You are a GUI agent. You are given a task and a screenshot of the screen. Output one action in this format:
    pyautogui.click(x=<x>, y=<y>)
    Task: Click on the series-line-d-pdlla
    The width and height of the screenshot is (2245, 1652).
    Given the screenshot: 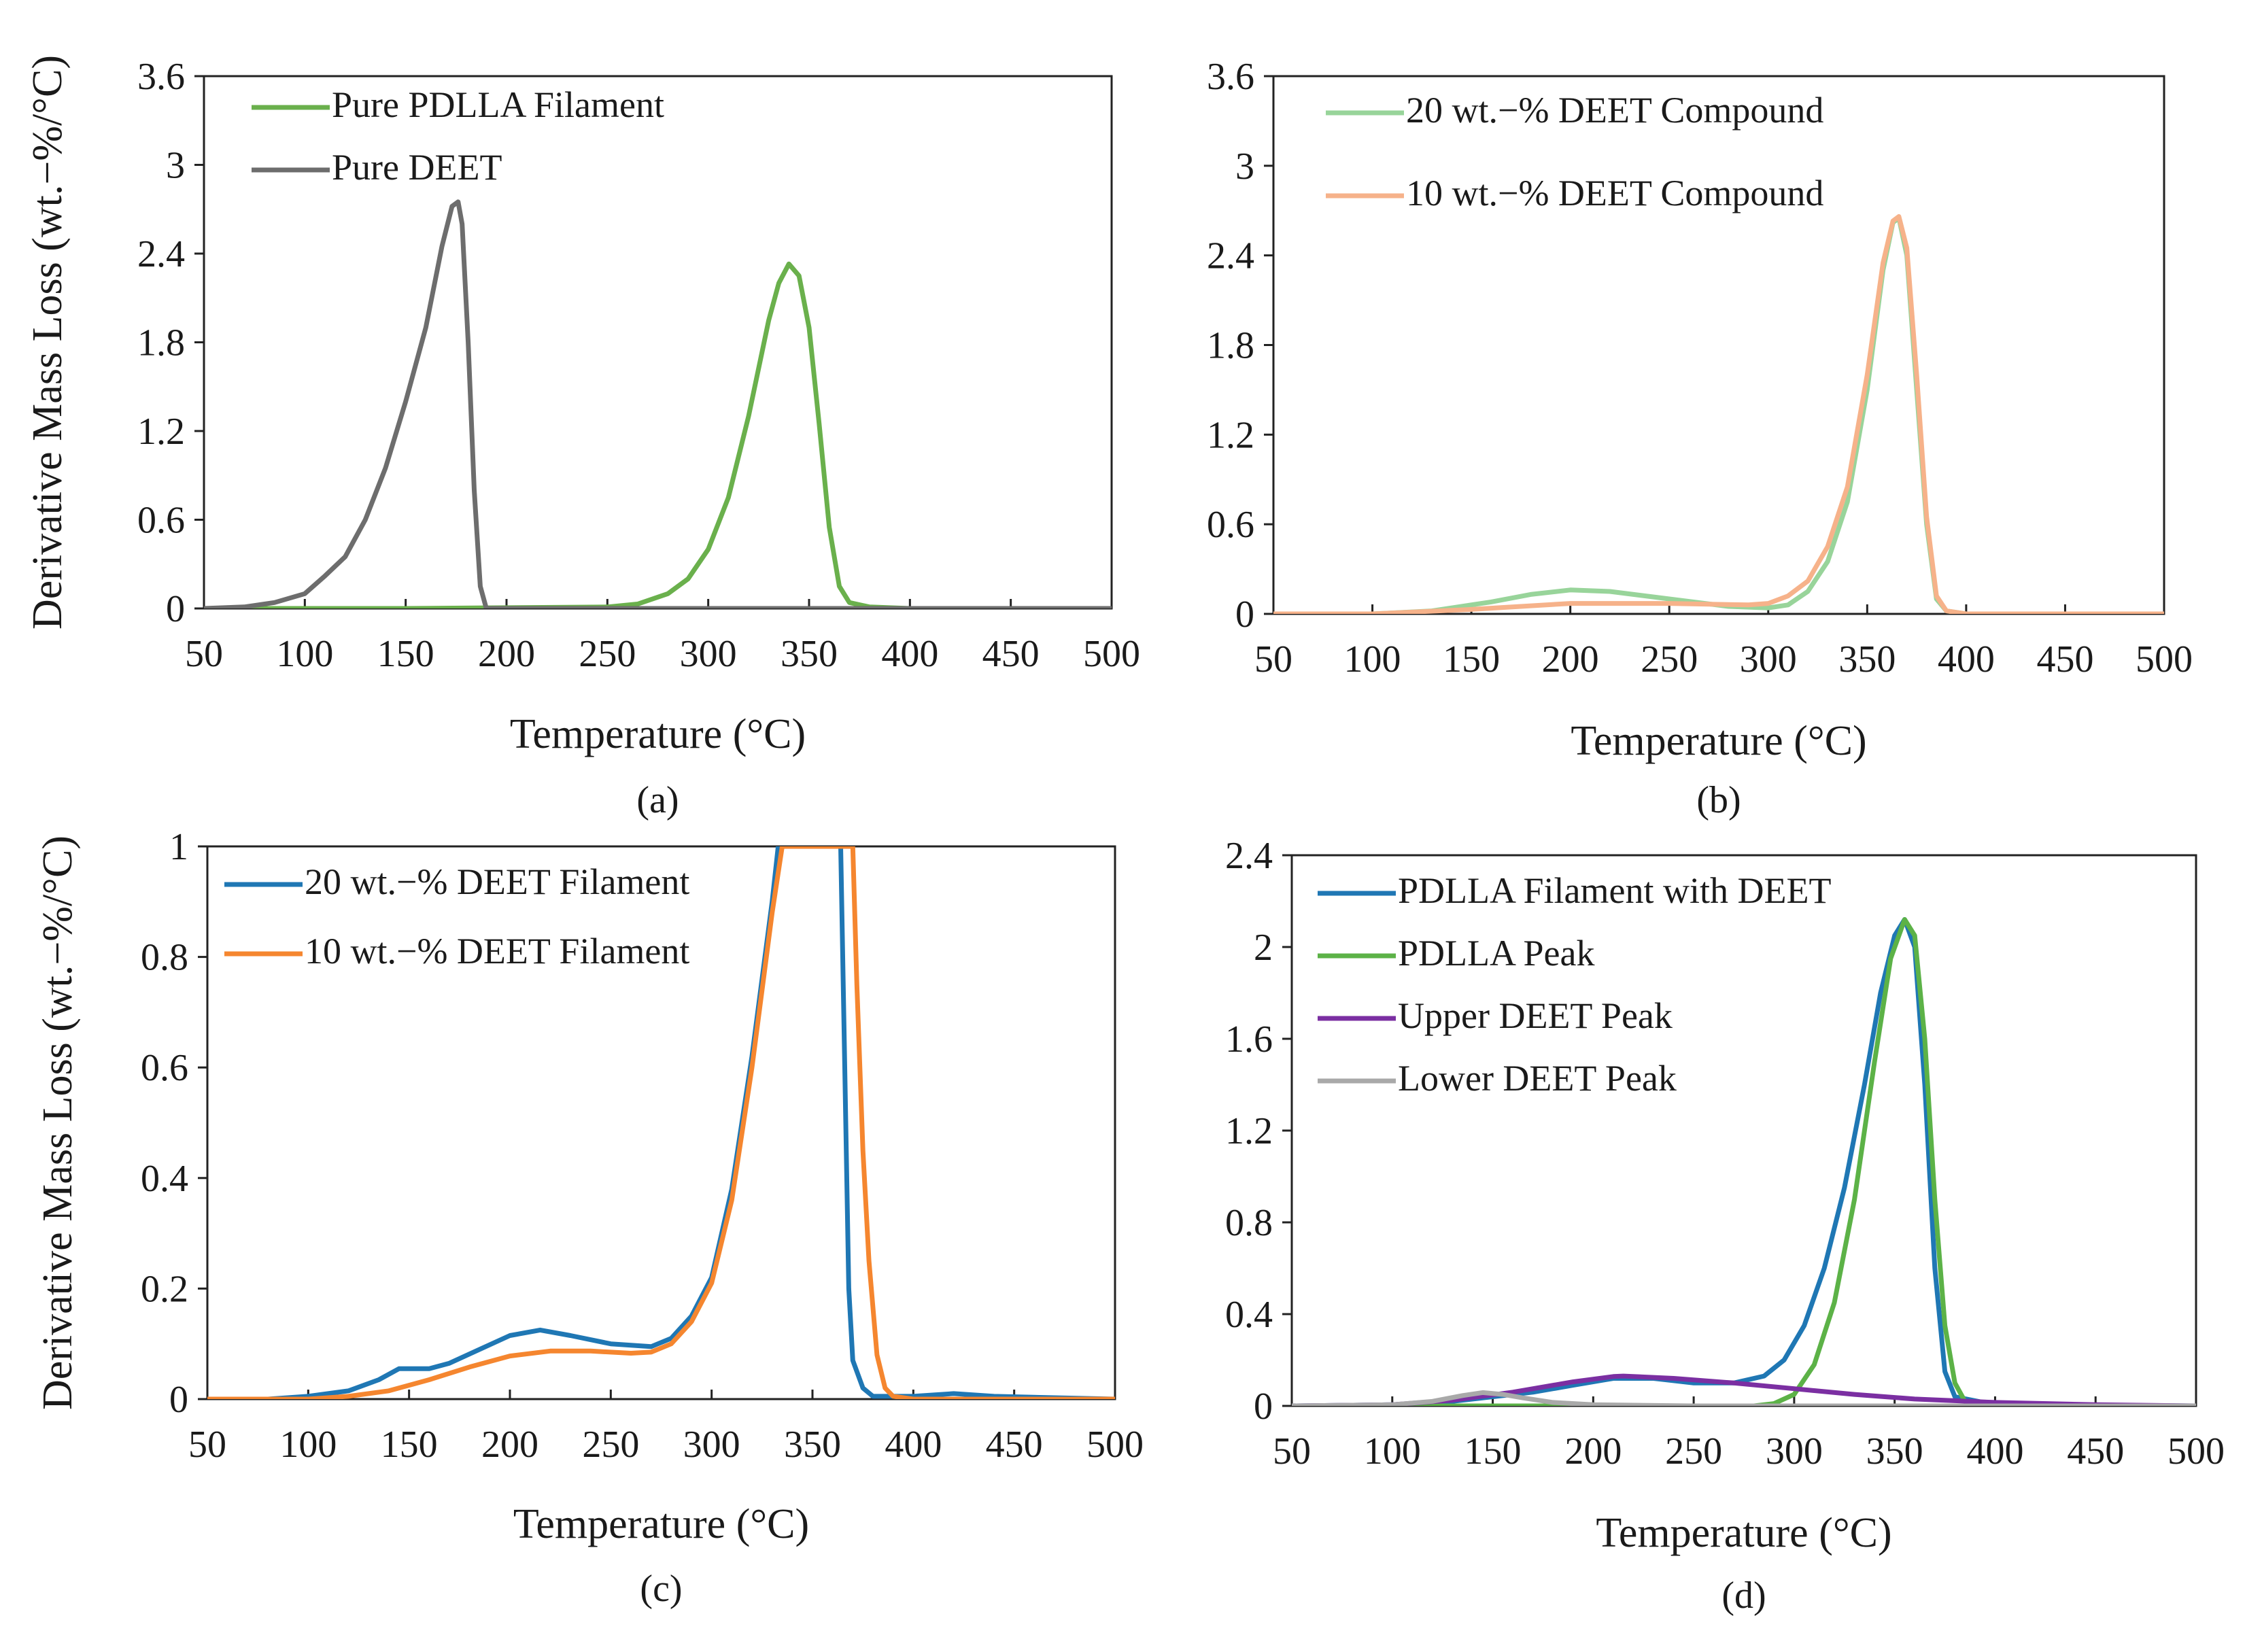 What is the action you would take?
    pyautogui.click(x=1744, y=1161)
    